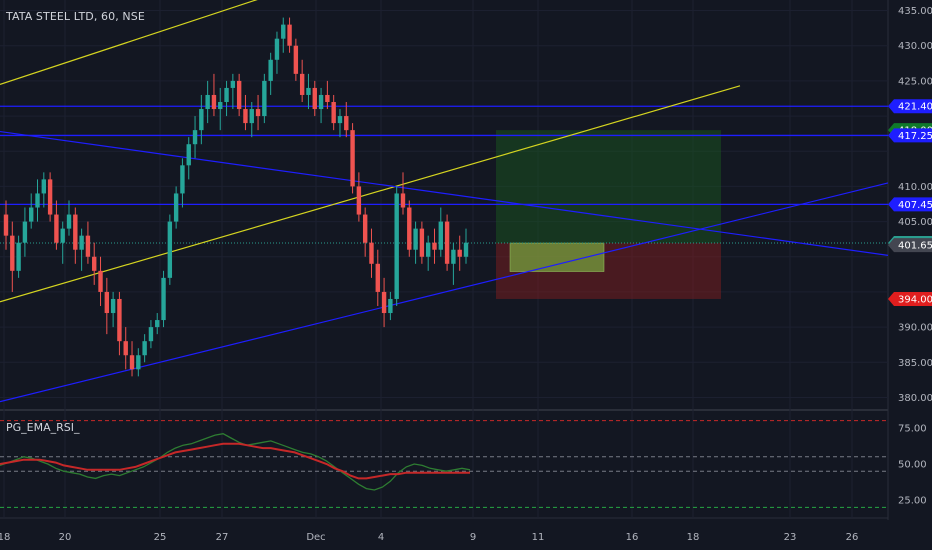  I want to click on price-tag: 417.25, so click(910, 135).